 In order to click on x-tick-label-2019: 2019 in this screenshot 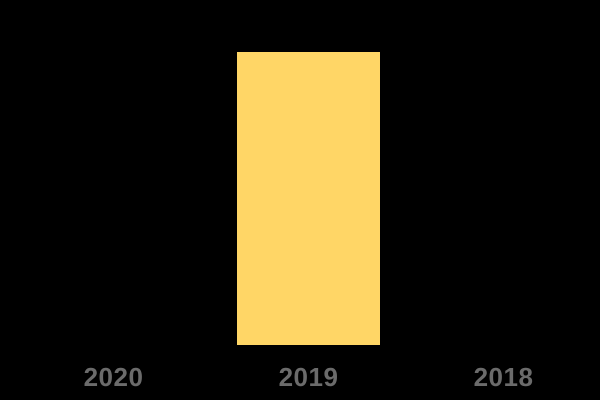, I will do `click(308, 377)`.